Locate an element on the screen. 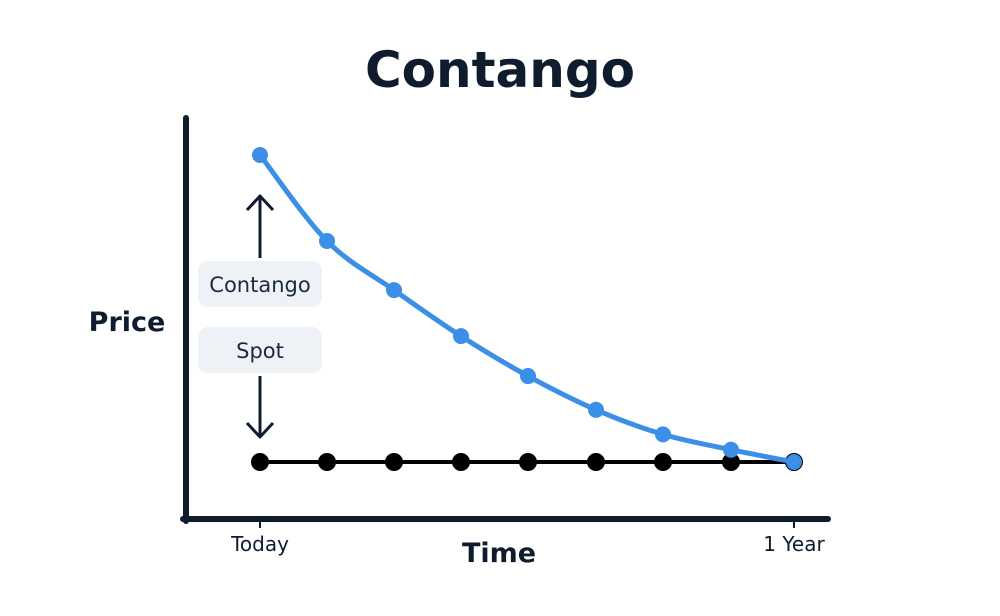  up-arrow-icon is located at coordinates (260, 226).